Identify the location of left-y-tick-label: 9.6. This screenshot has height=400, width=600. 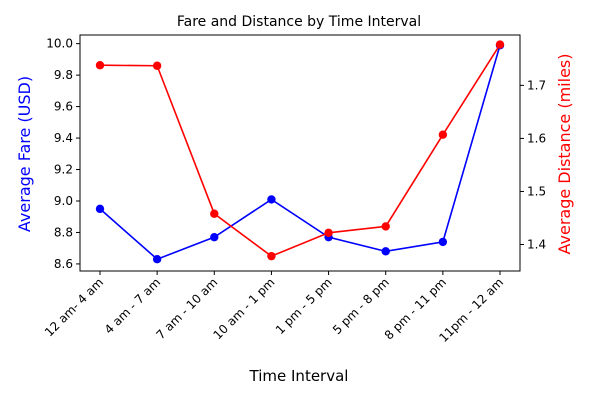
(63, 107).